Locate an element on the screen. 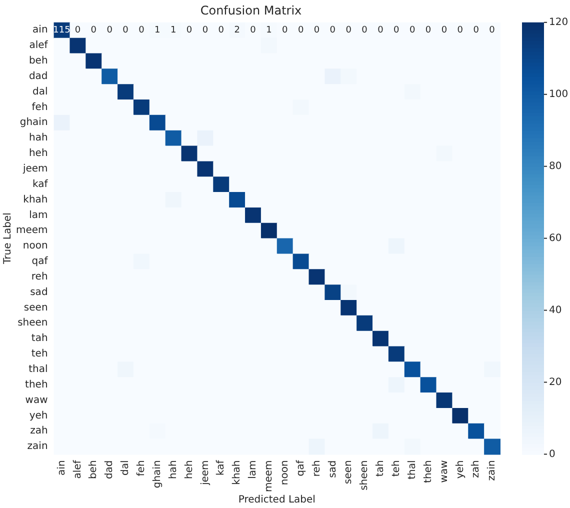  x-tick-label: reh is located at coordinates (316, 468).